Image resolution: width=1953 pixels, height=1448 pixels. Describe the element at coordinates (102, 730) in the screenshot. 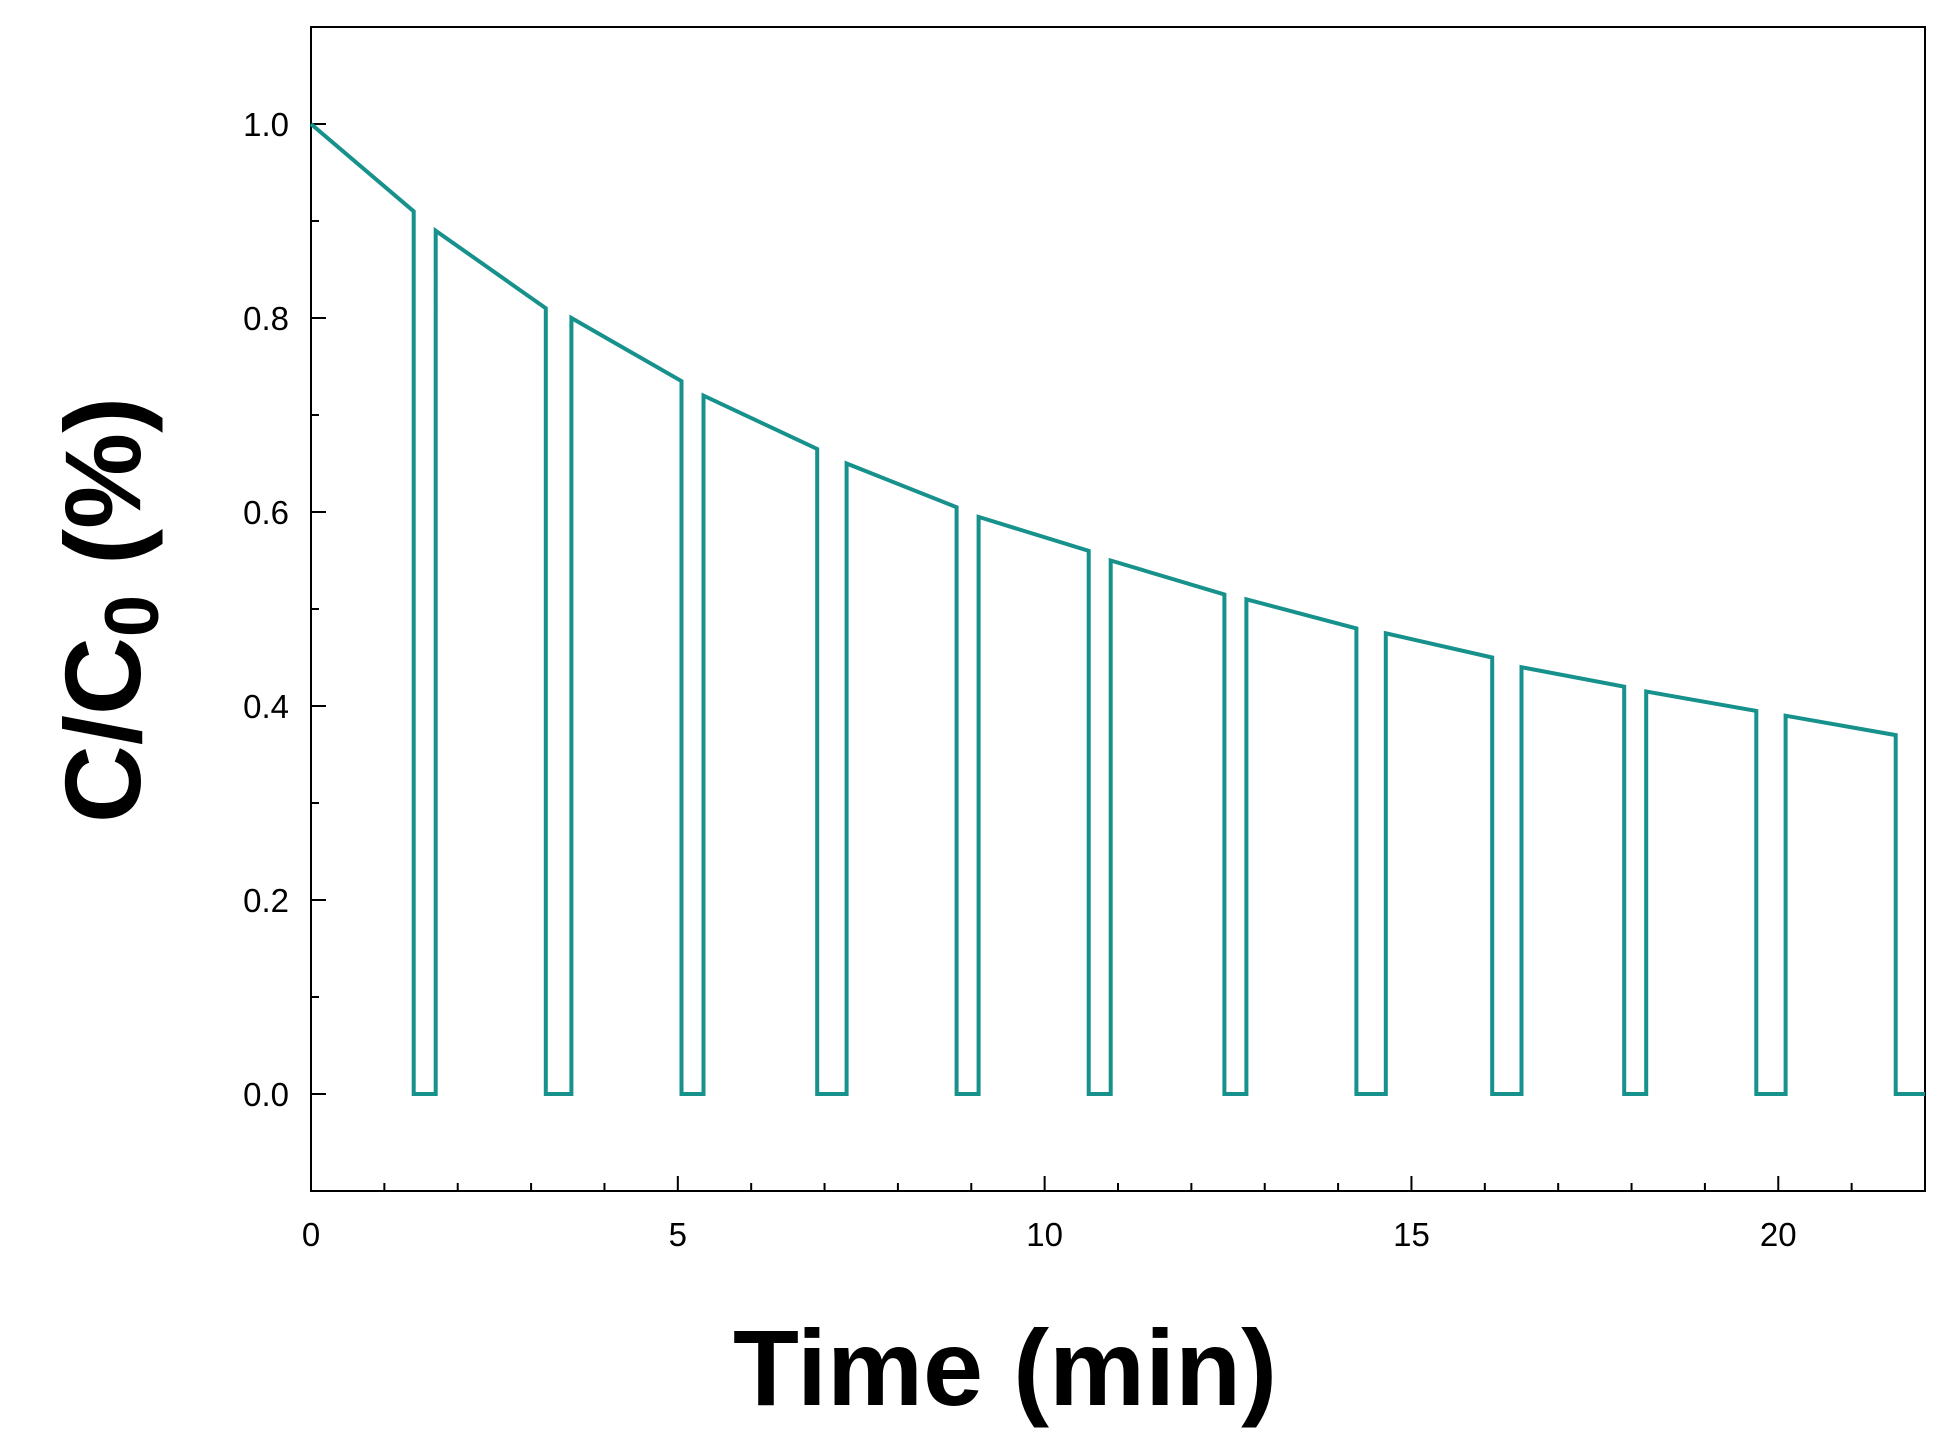

I see `y-axis-title-main: C/C` at that location.